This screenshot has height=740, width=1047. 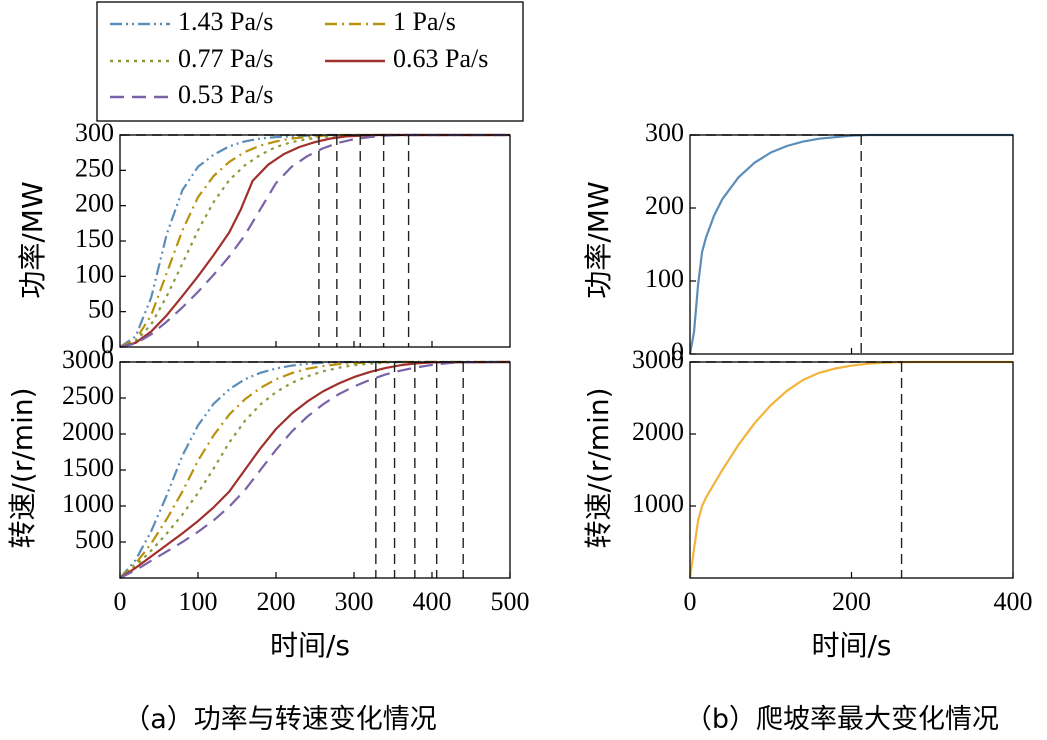 What do you see at coordinates (101, 309) in the screenshot?
I see `ytick-label: 50` at bounding box center [101, 309].